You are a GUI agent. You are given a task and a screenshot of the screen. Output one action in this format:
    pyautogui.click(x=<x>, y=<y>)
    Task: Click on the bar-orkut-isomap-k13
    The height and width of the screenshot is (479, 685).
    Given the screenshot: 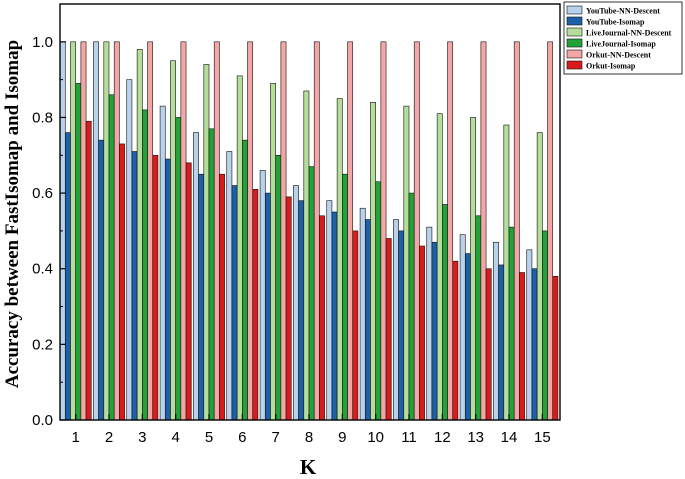 What is the action you would take?
    pyautogui.click(x=488, y=344)
    